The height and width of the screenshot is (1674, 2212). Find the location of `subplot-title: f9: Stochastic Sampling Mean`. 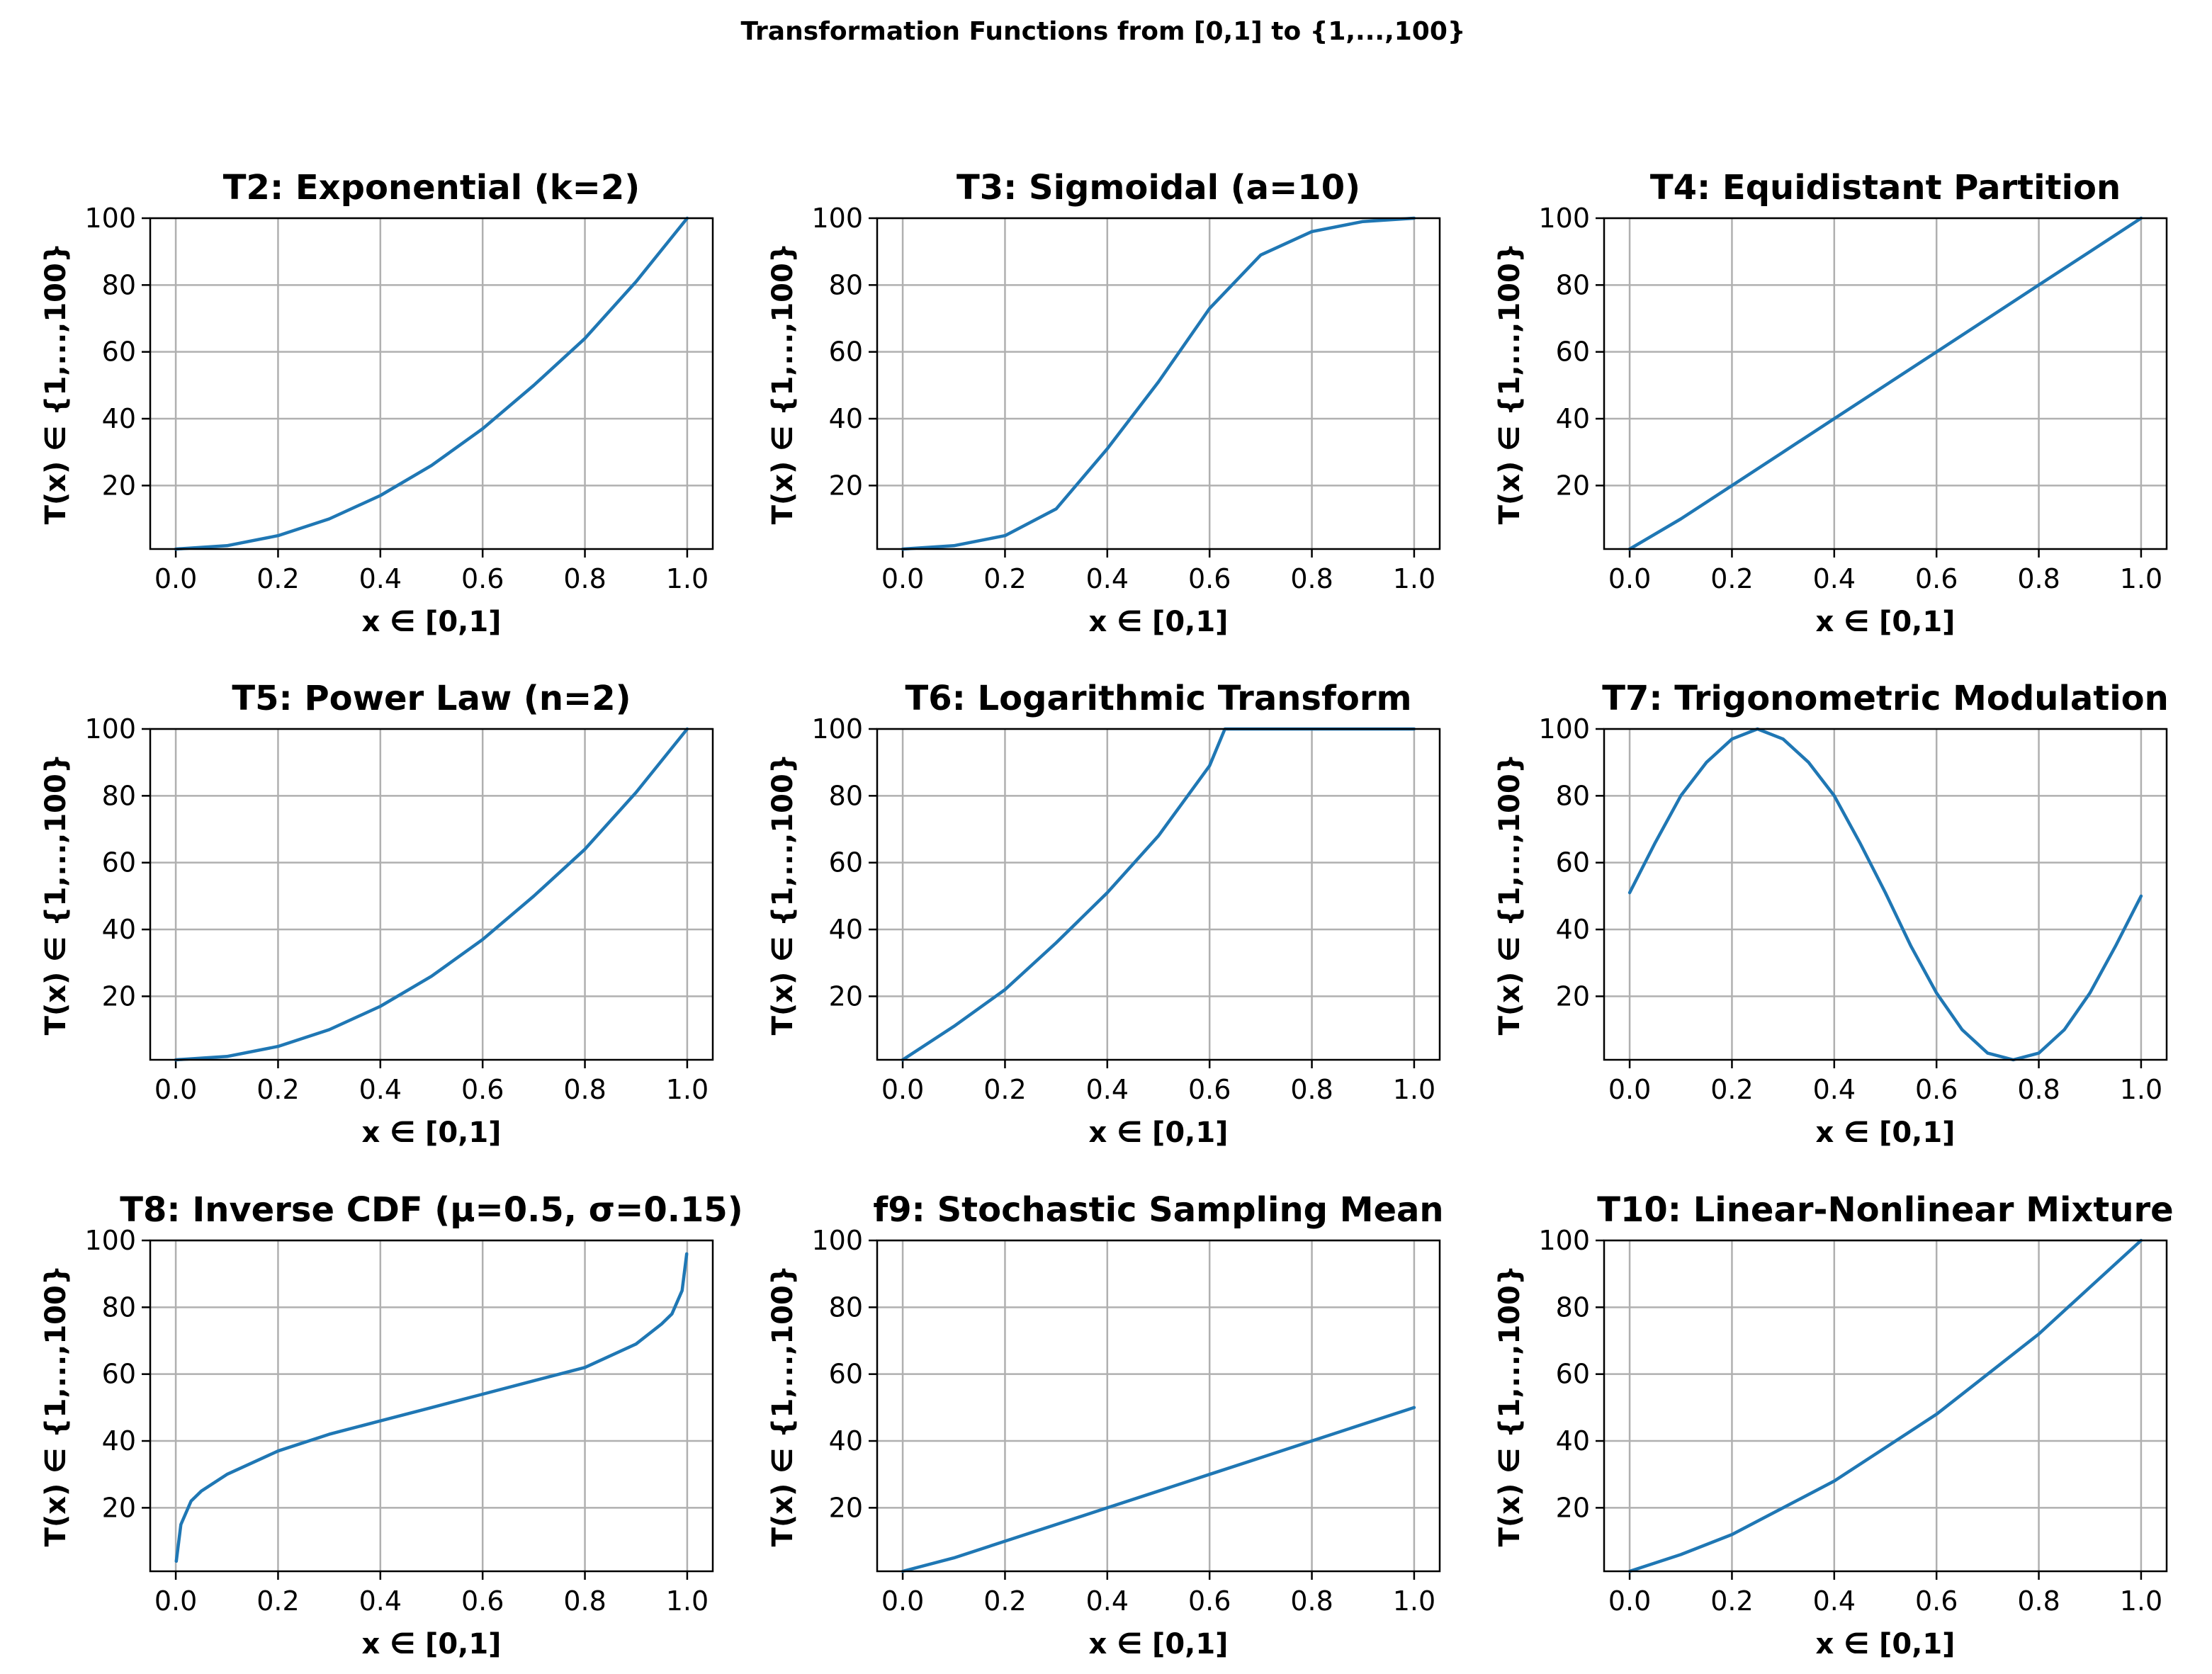

subplot-title: f9: Stochastic Sampling Mean is located at coordinates (1158, 1210).